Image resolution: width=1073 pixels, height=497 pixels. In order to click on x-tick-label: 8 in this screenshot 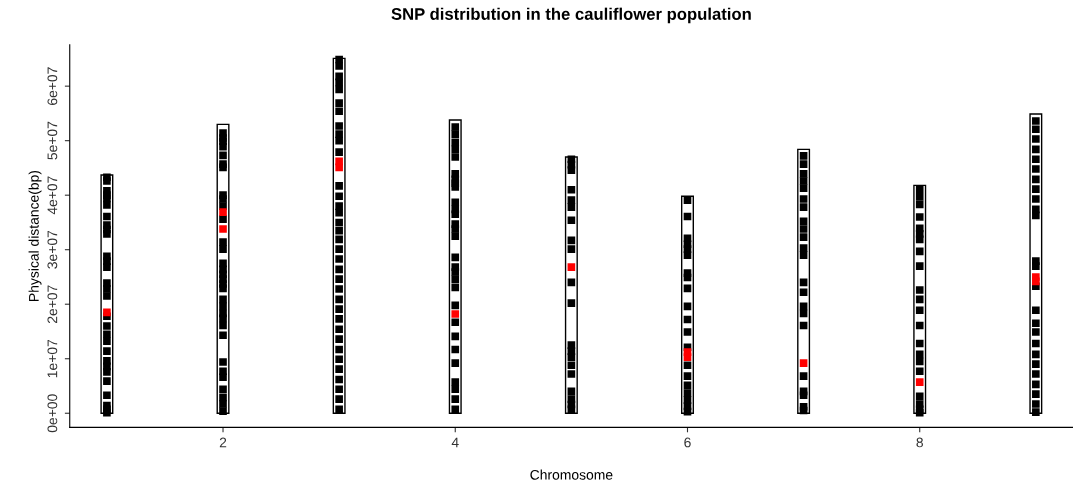, I will do `click(919, 442)`.